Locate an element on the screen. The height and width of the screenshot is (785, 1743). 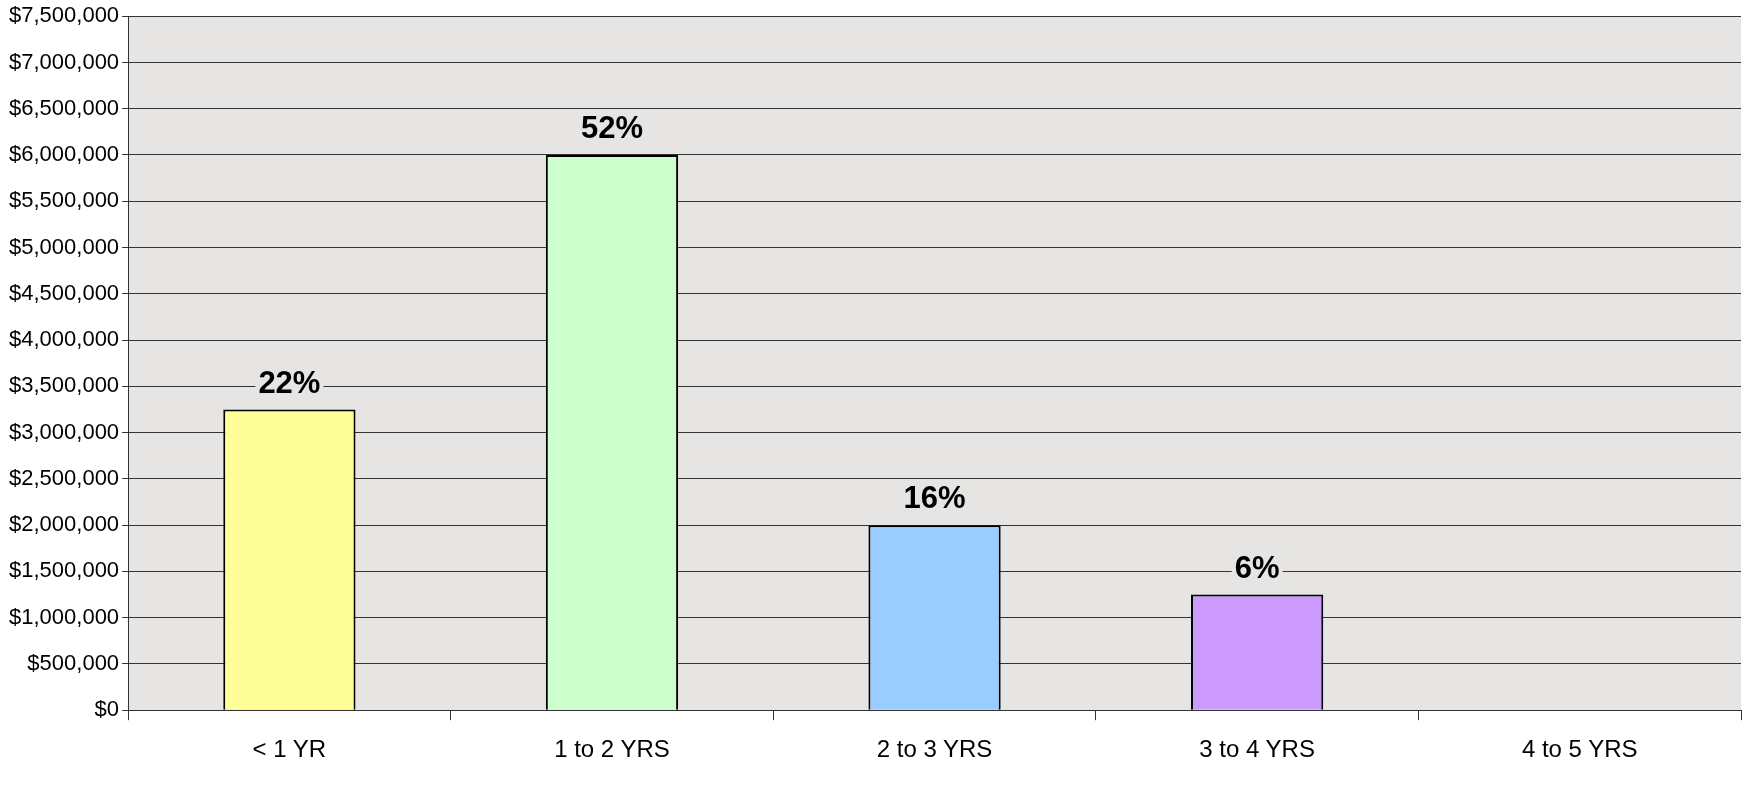
y-tick-label: $5,000,000 is located at coordinates (64, 246).